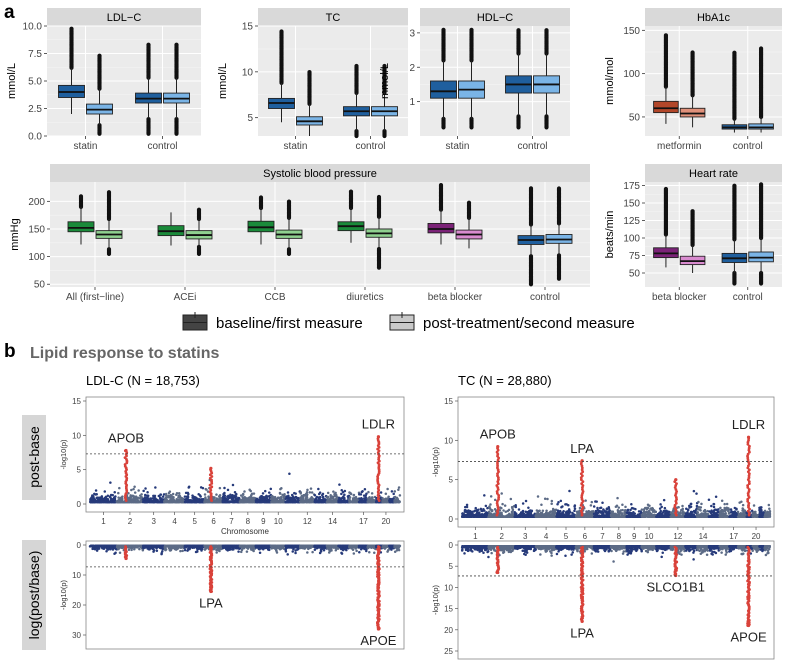  Describe the element at coordinates (307, 521) in the screenshot. I see `x-tick-label: 12` at that location.